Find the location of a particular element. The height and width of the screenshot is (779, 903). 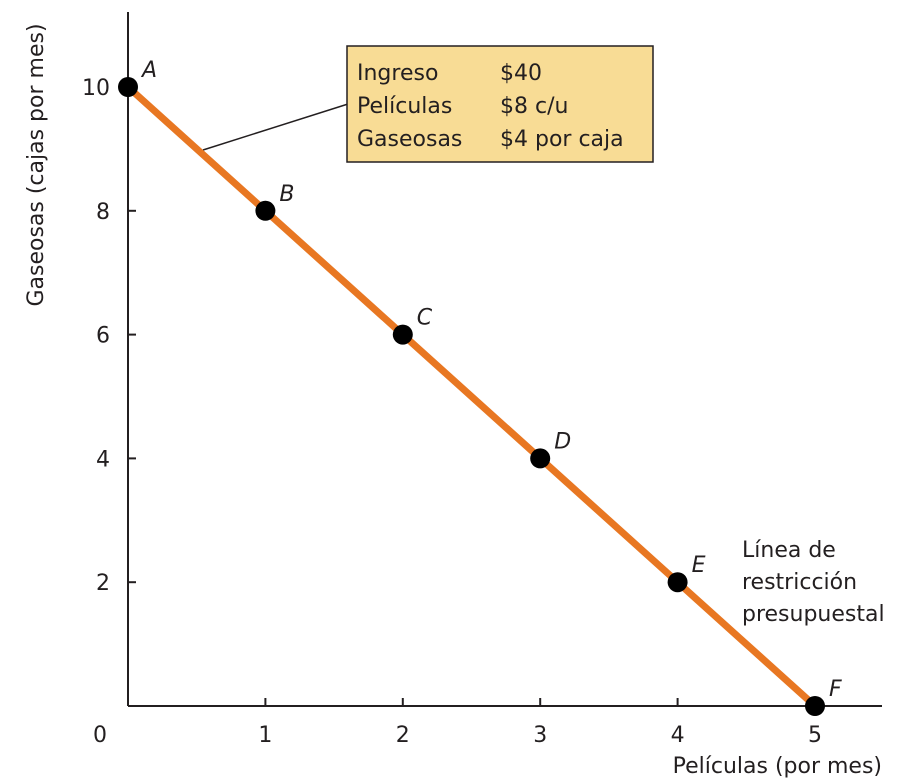

point-label-d: D is located at coordinates (562, 441).